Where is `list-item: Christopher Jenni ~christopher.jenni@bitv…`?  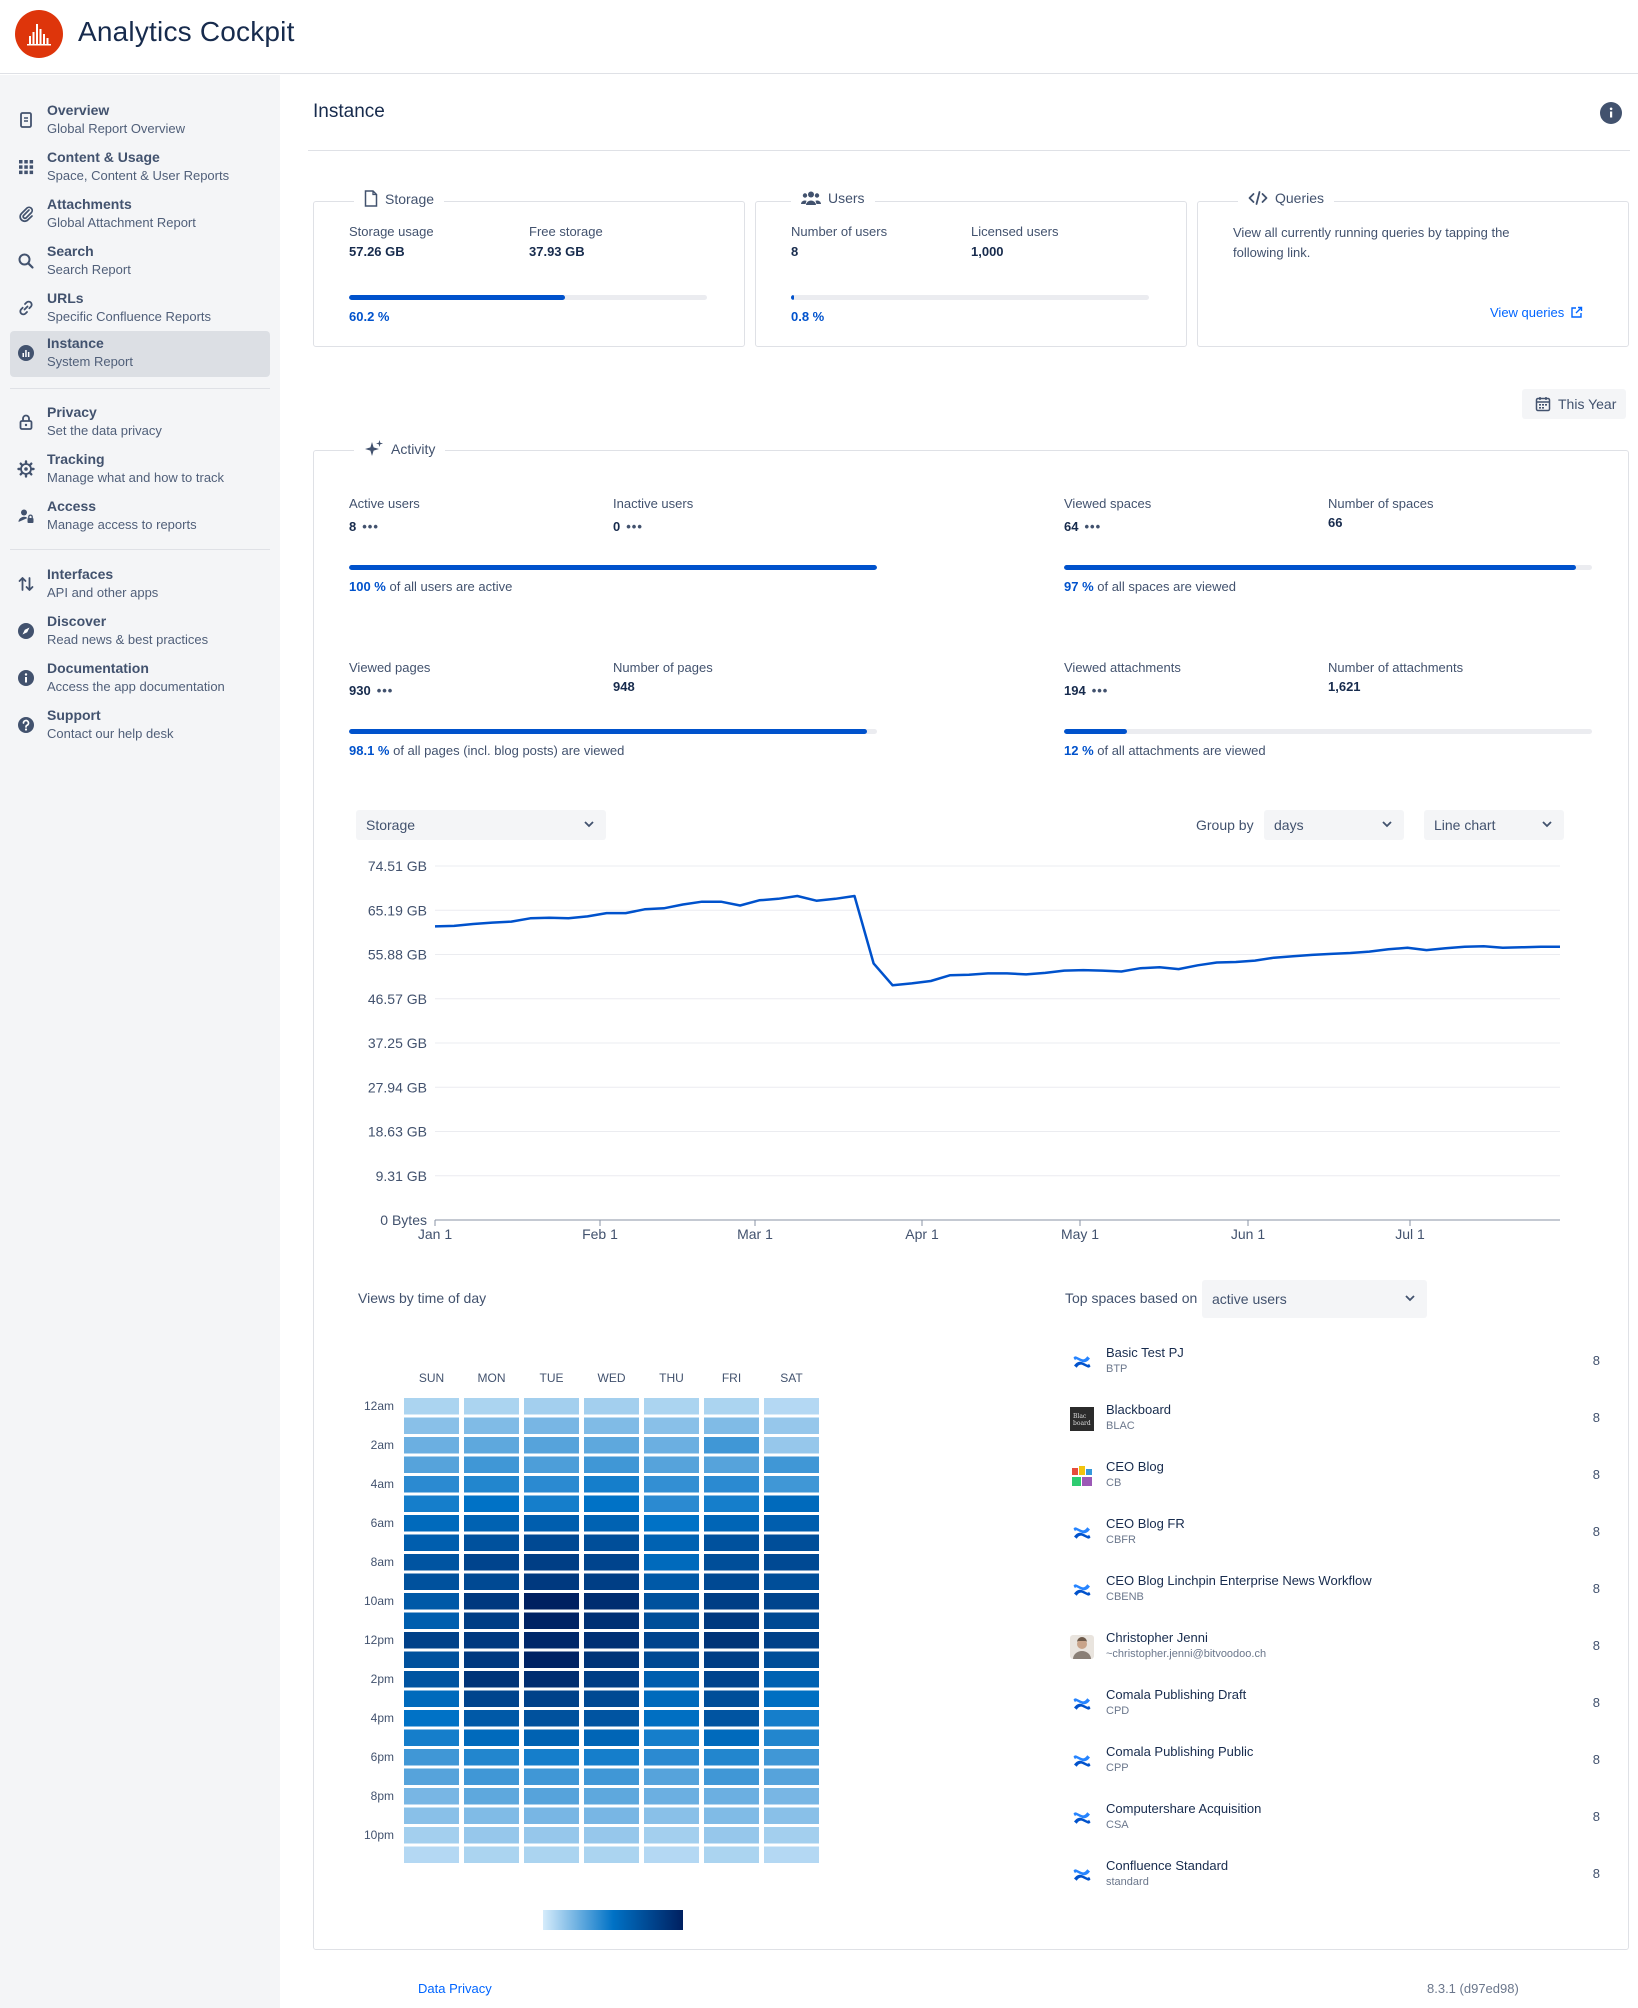
list-item: Christopher Jenni ~christopher.jenni@bitv… is located at coordinates (1335, 1645).